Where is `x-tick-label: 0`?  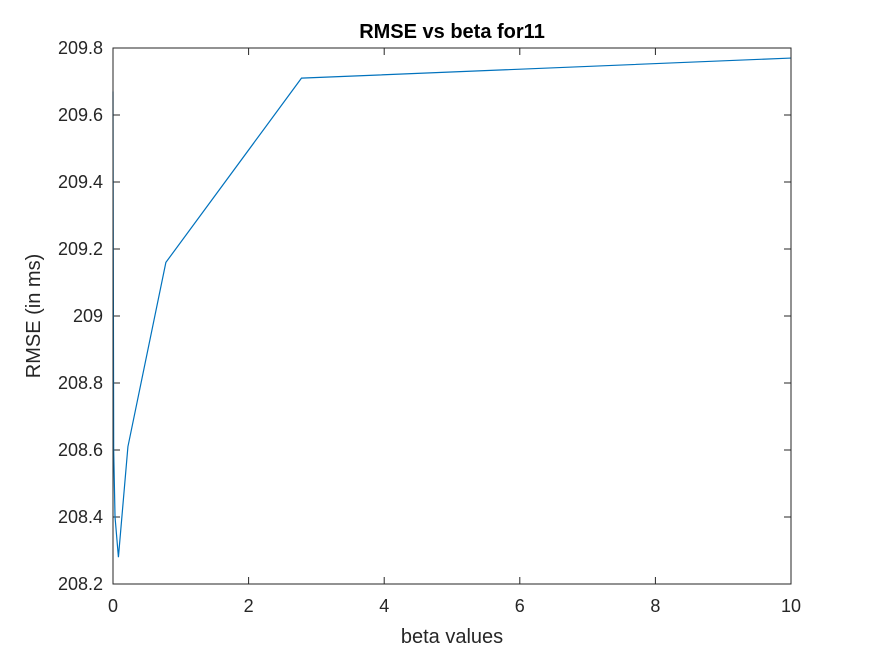 x-tick-label: 0 is located at coordinates (113, 606).